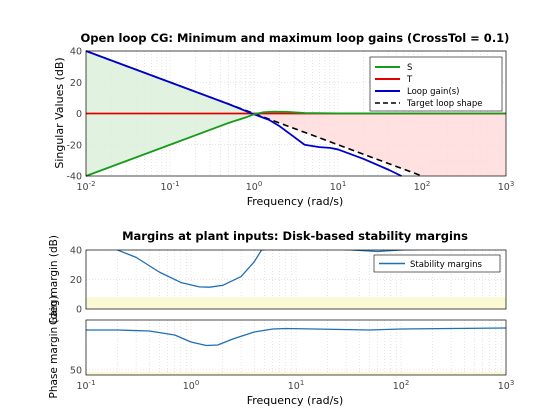 Image resolution: width=560 pixels, height=420 pixels. I want to click on chart1-ytick-label: -40, so click(74, 177).